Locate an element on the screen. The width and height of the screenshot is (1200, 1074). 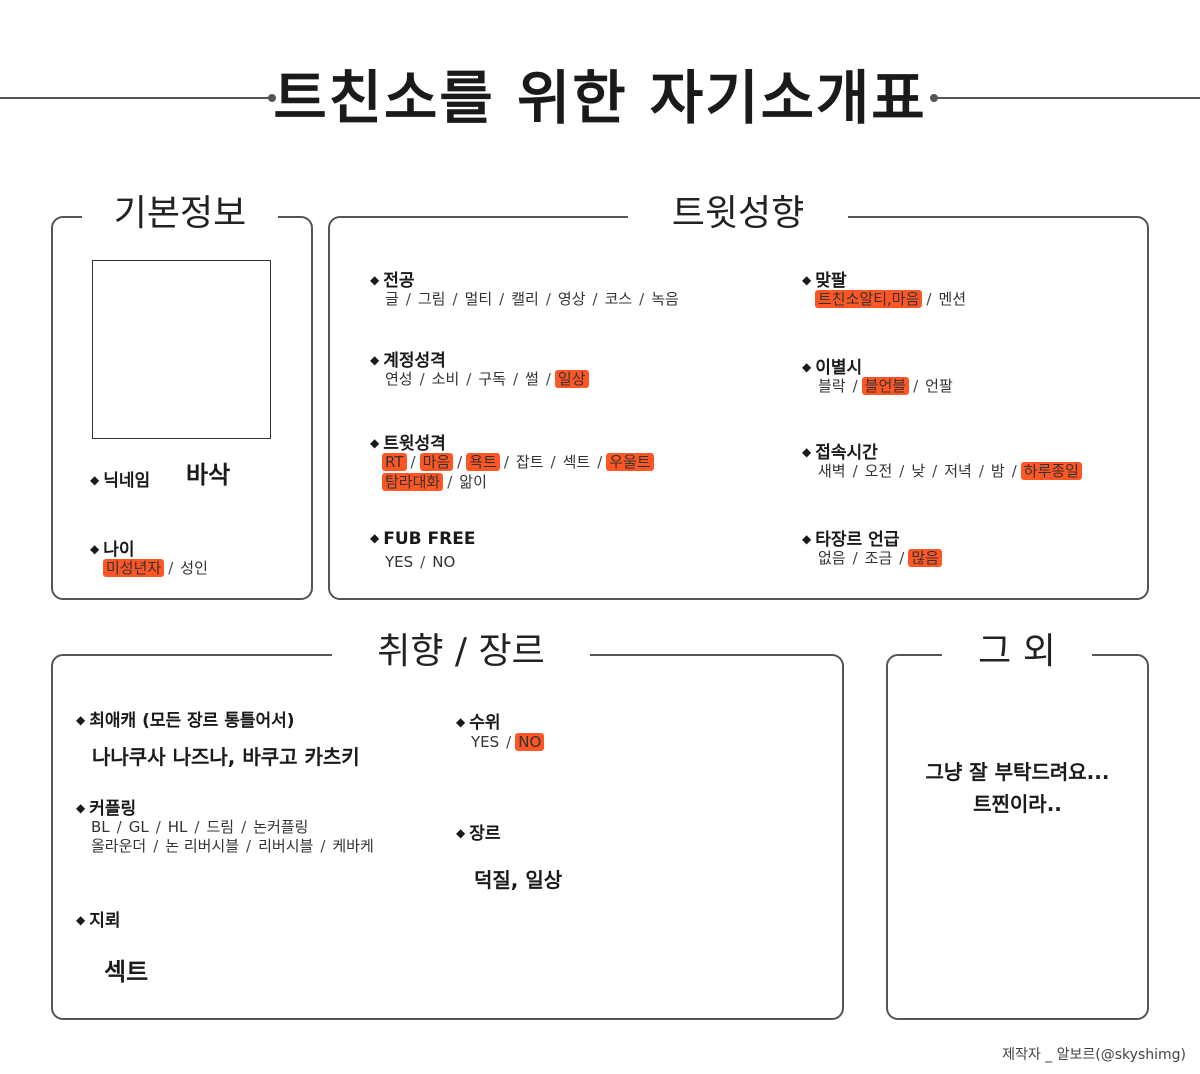
favorite-character-value: 나나쿠사 나즈나, 바쿠고 카츠키 is located at coordinates (226, 757).